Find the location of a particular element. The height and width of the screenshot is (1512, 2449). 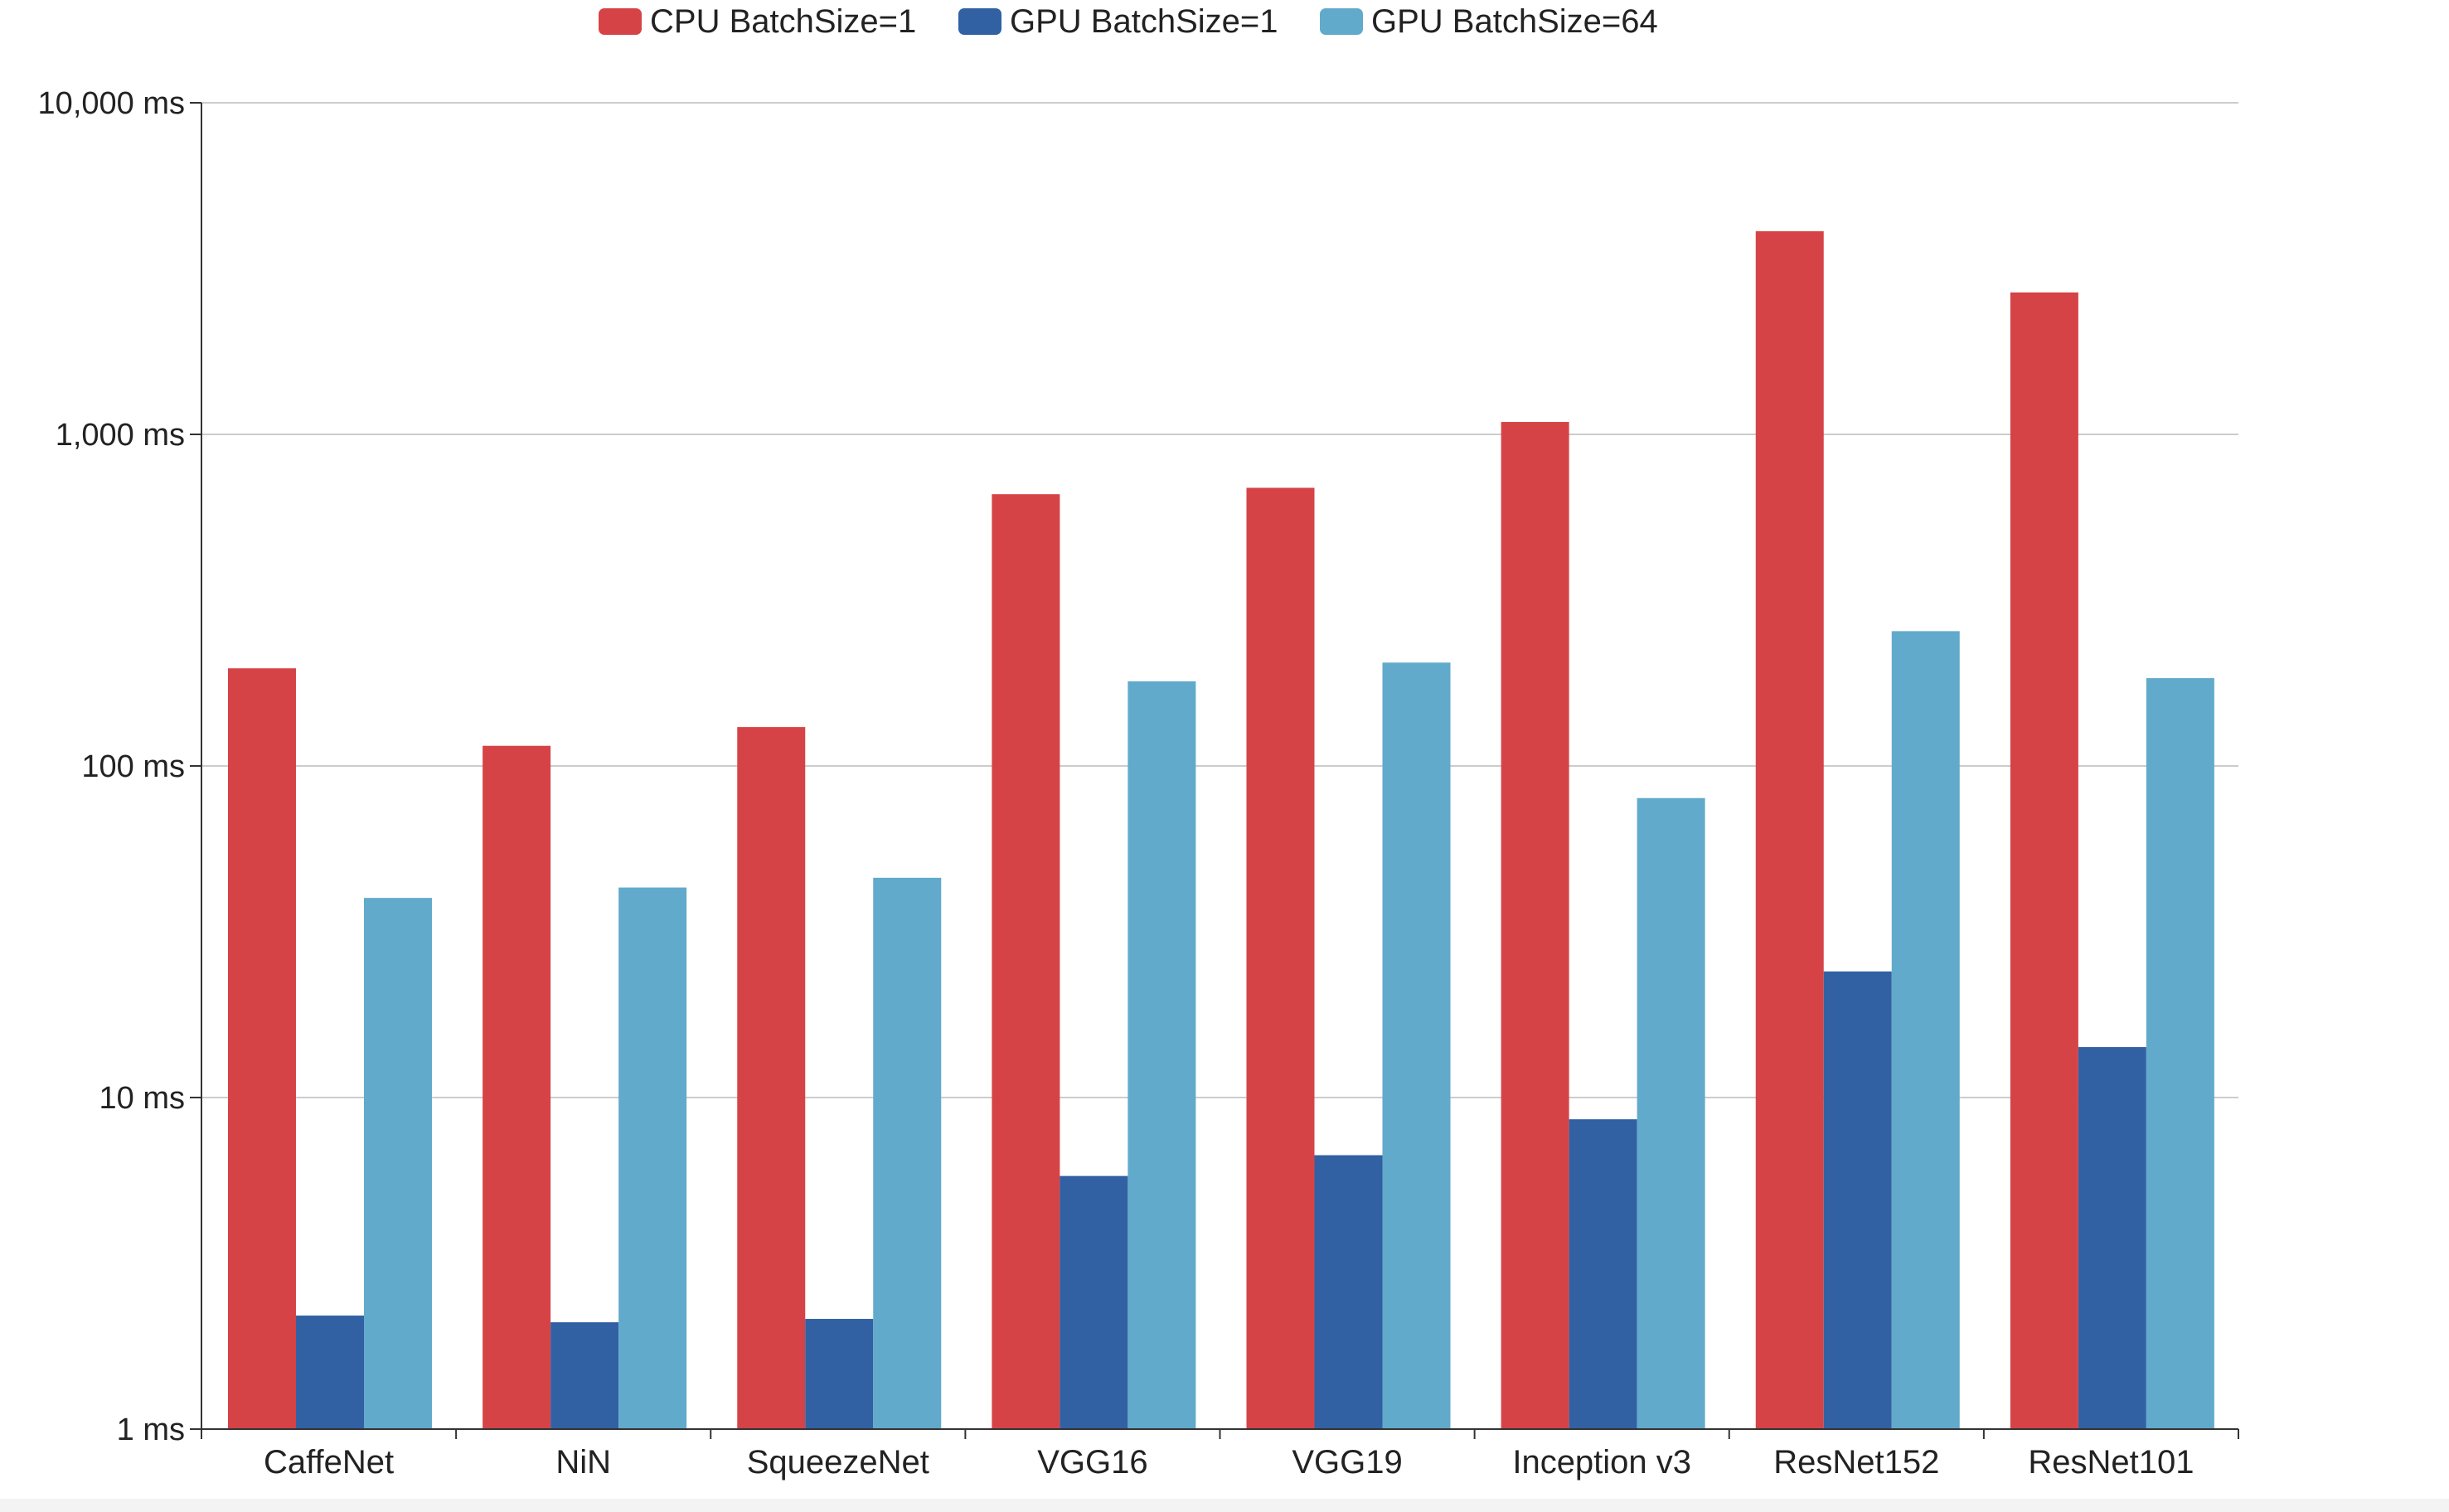

y-axis: 1 ms 10 ms 100 ms 1,000 ms 10,000 ms is located at coordinates (120, 766).